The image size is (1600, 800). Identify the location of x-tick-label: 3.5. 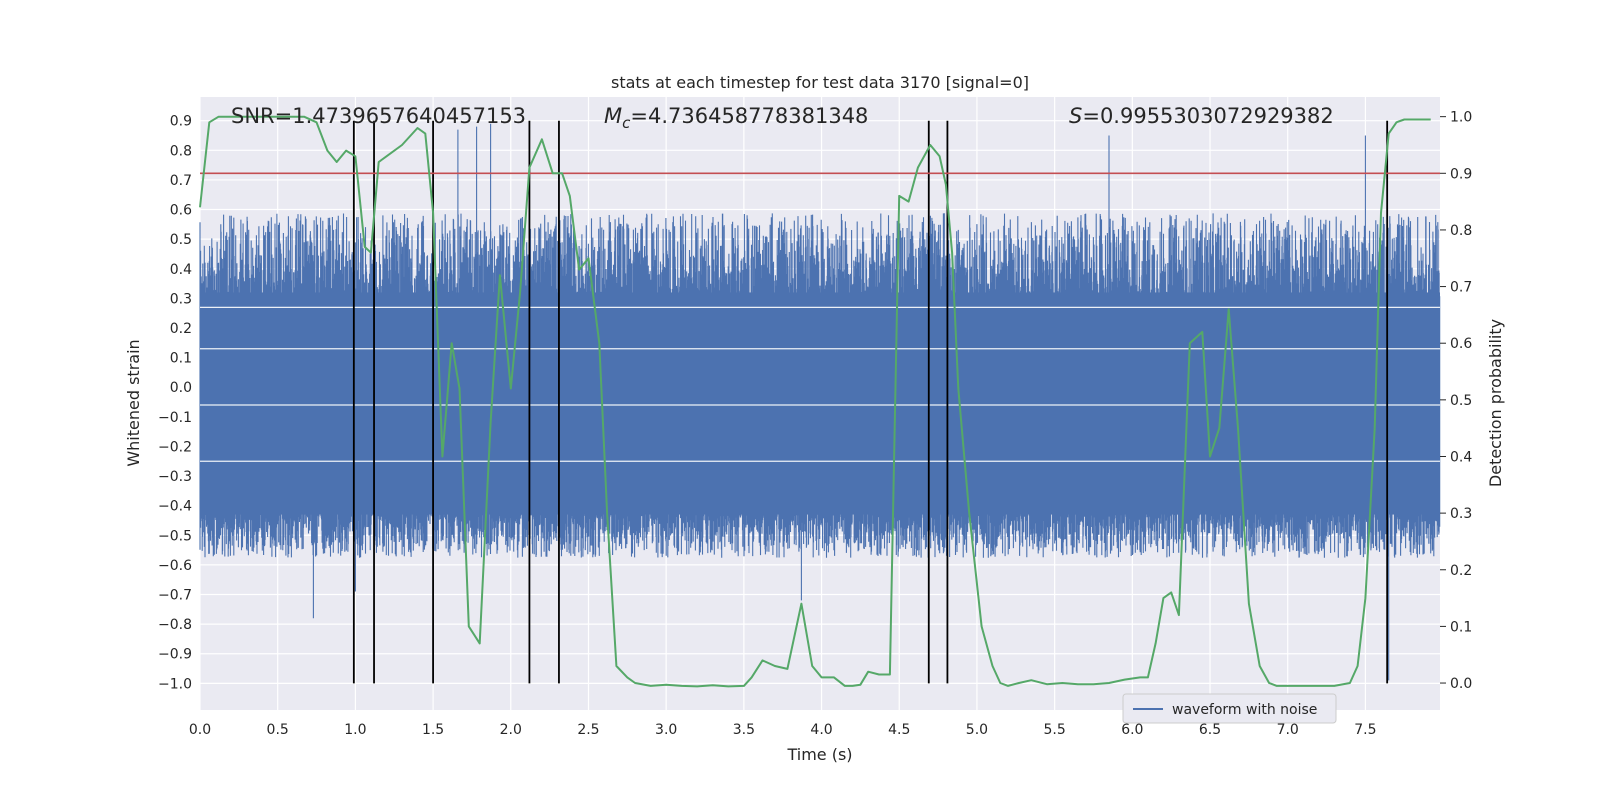
(744, 730).